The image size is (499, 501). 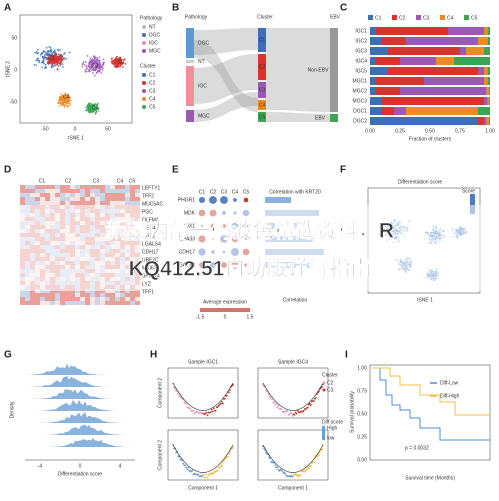 I want to click on legend-title: Cluster, so click(x=148, y=66).